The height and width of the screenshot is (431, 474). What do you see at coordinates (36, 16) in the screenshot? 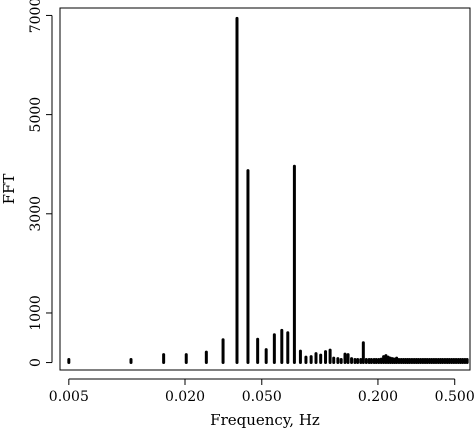
I see `y-tick-label: 7000` at bounding box center [36, 16].